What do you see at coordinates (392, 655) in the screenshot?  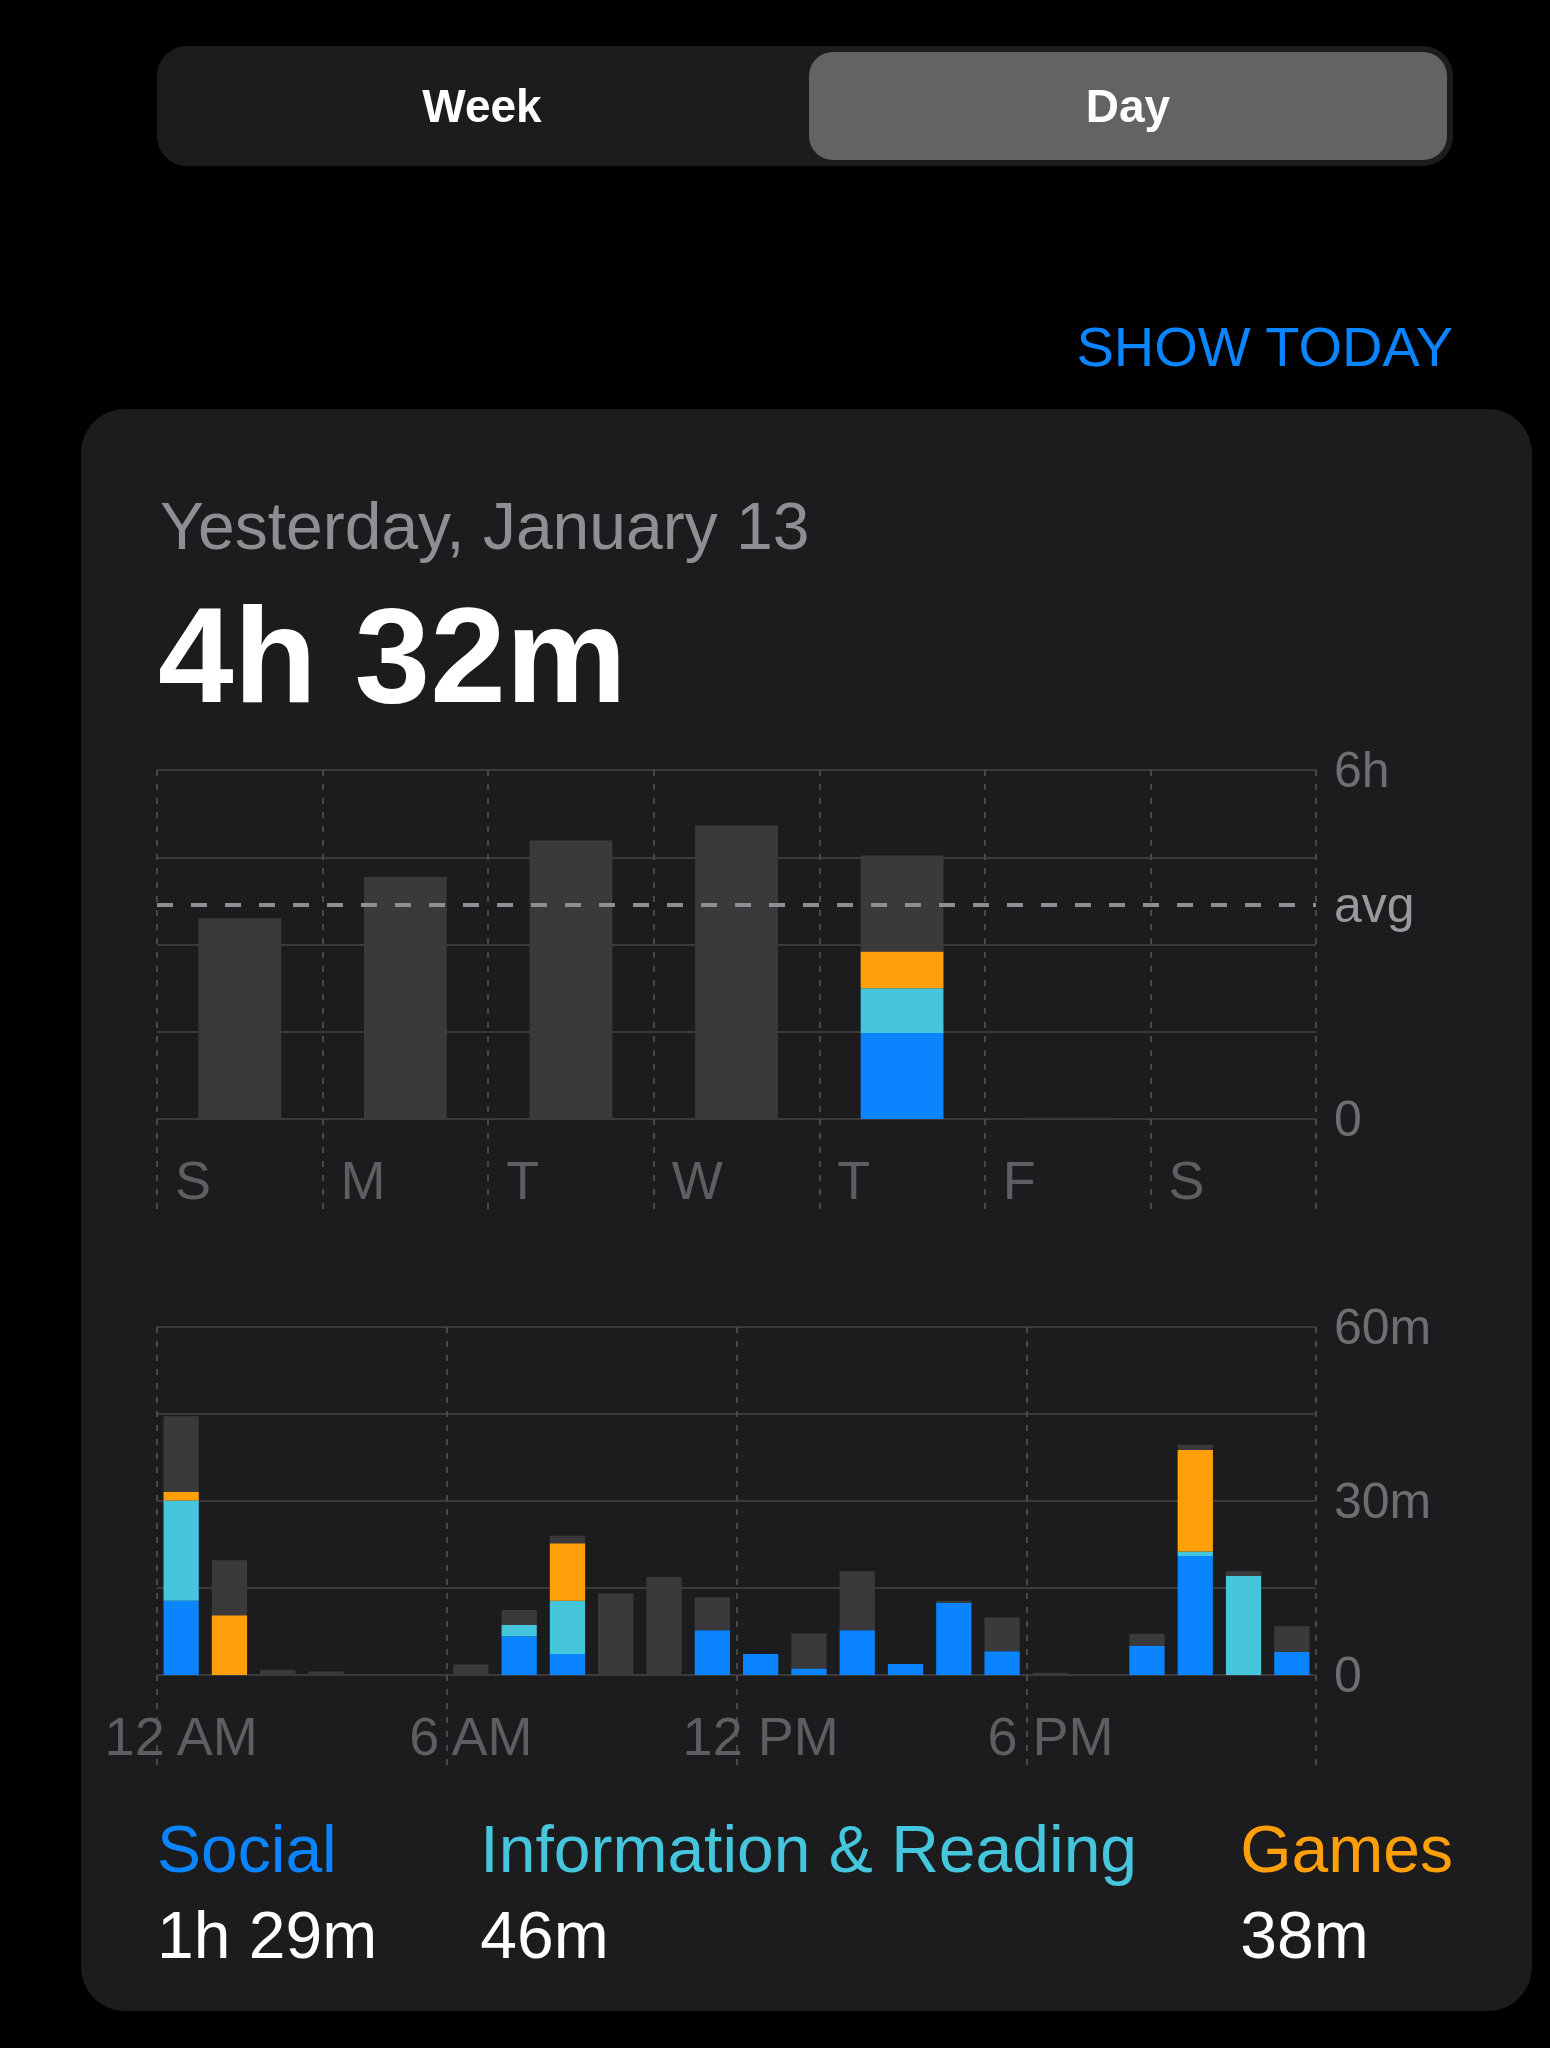 I see `chart-subtitle: 4h 32m` at bounding box center [392, 655].